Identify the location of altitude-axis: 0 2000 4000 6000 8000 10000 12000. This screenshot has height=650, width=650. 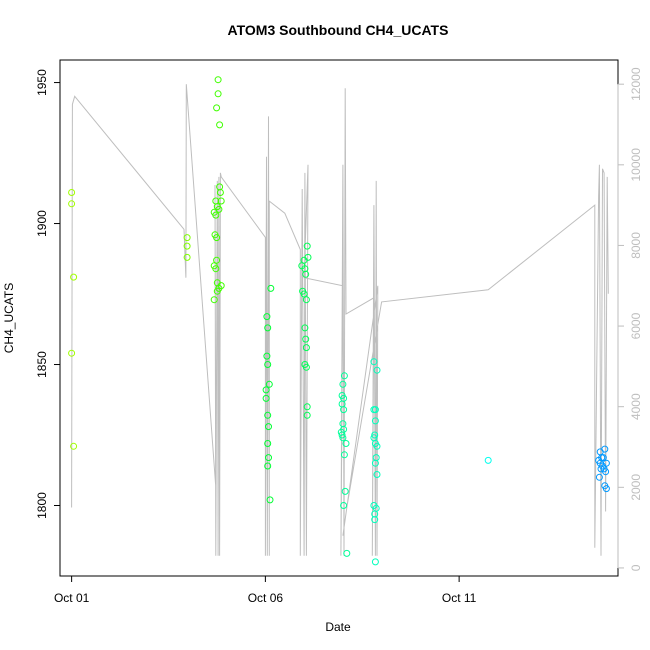
(630, 319).